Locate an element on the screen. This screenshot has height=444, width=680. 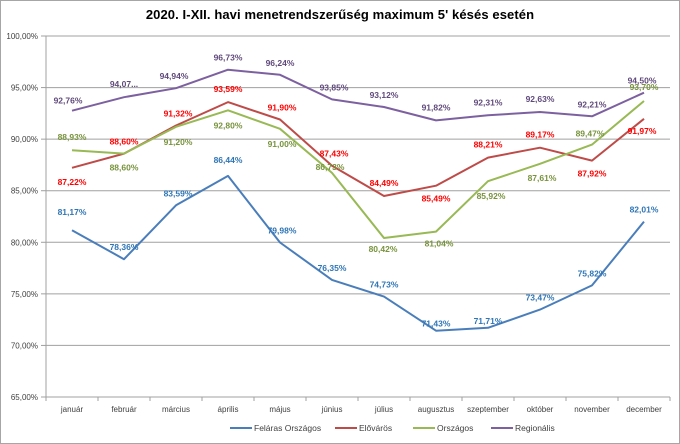
data-label: 91,90% is located at coordinates (282, 108).